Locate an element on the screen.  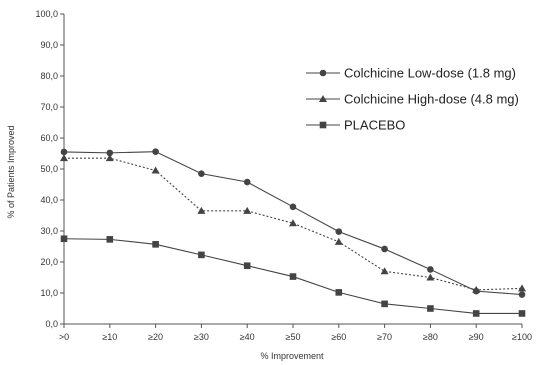
x-tick-label: ≥60 is located at coordinates (338, 337).